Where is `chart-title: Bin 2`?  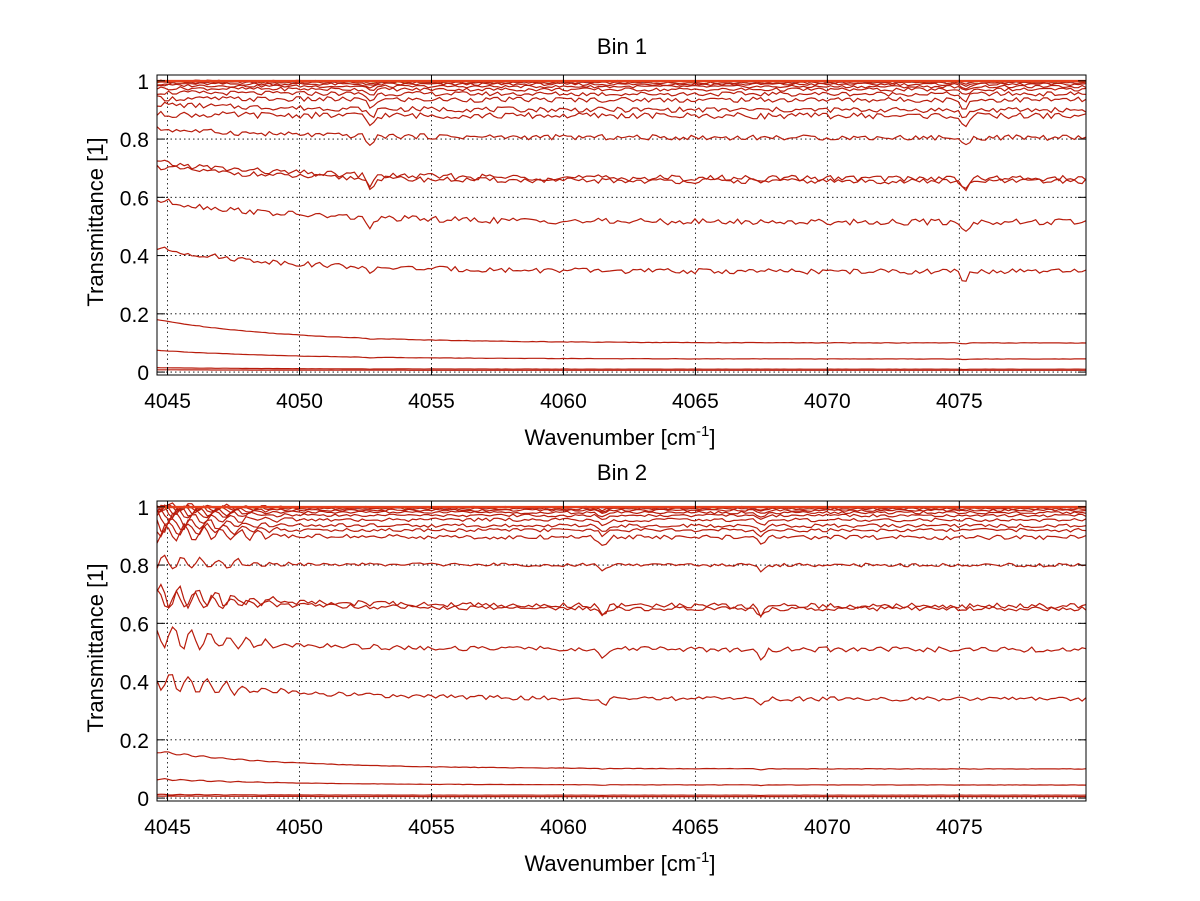
chart-title: Bin 2 is located at coordinates (622, 472).